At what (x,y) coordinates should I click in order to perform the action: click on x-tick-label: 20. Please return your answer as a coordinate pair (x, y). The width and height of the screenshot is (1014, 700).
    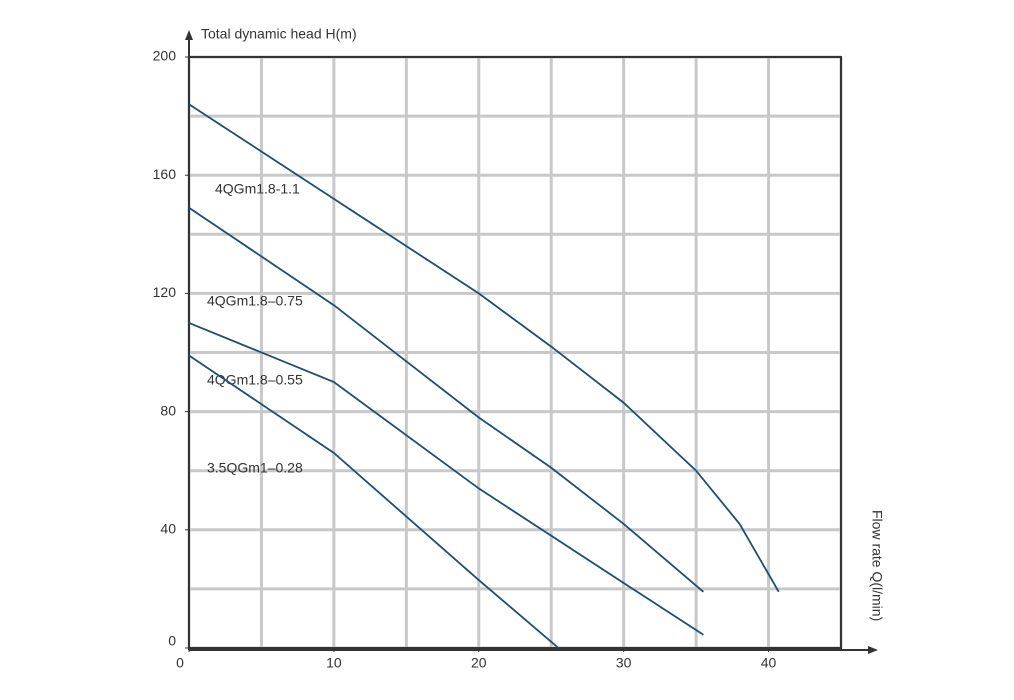
    Looking at the image, I should click on (479, 663).